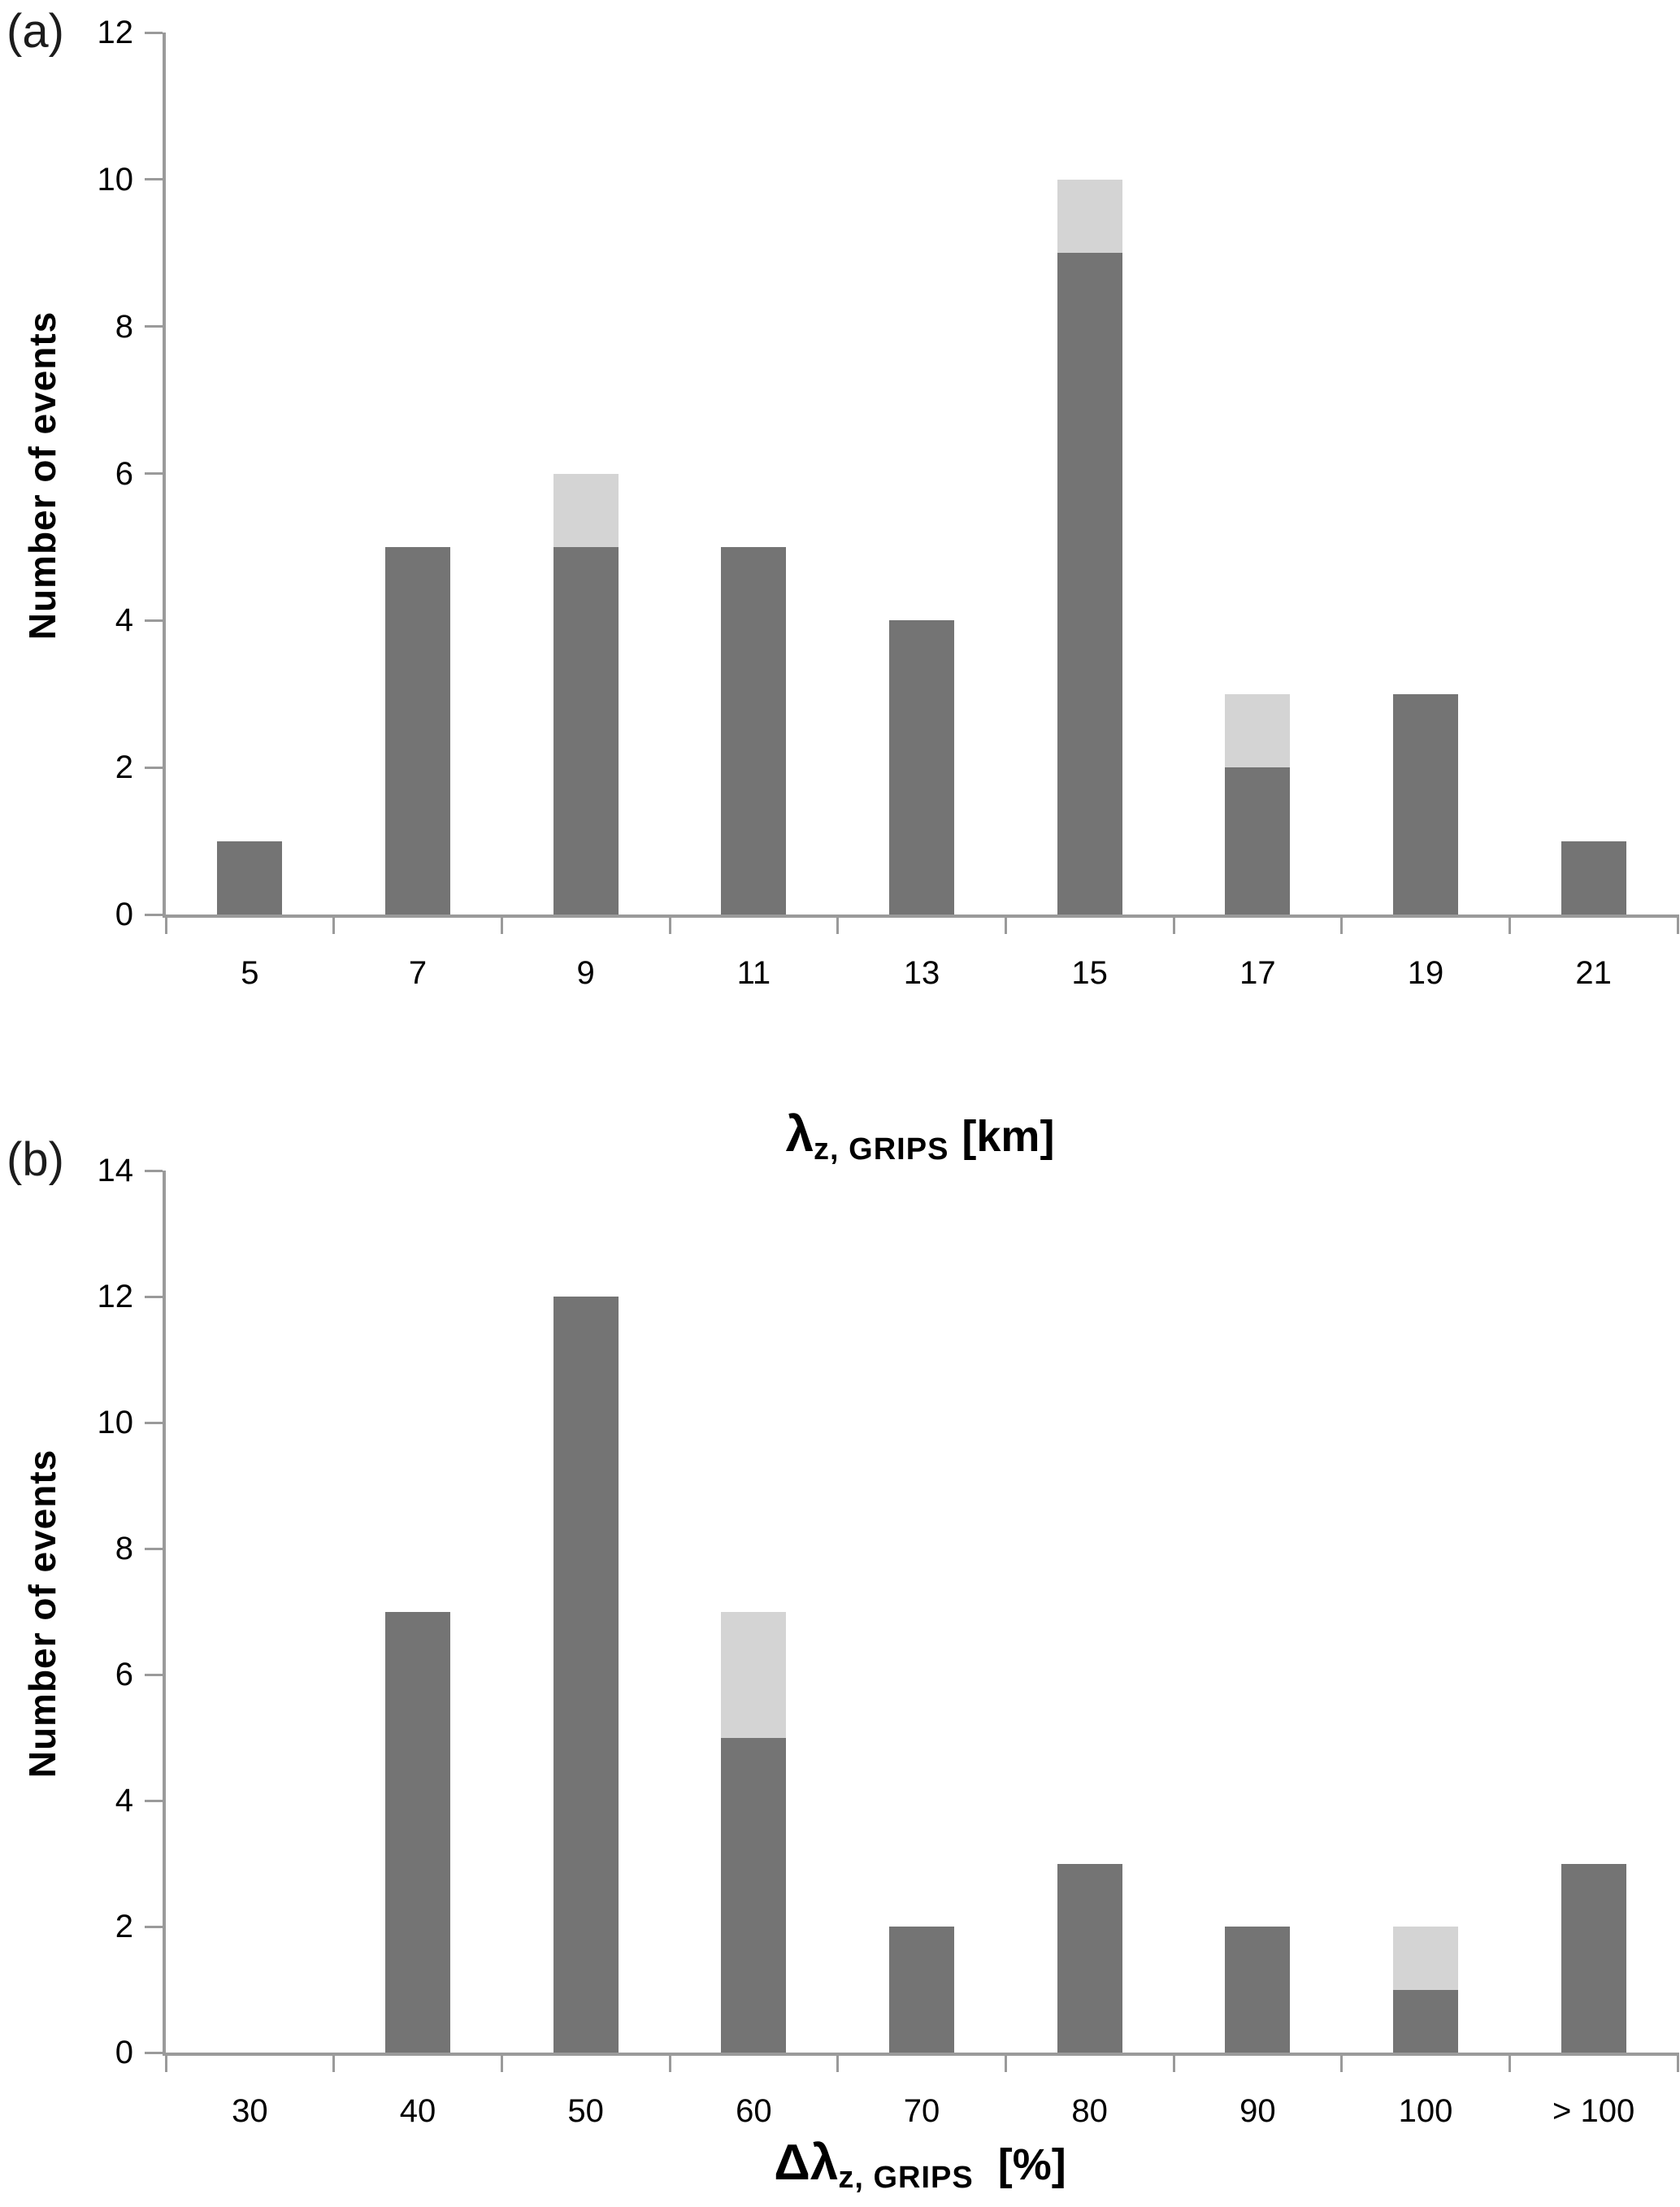 Image resolution: width=1680 pixels, height=2207 pixels. I want to click on x-tick-label: 7, so click(418, 973).